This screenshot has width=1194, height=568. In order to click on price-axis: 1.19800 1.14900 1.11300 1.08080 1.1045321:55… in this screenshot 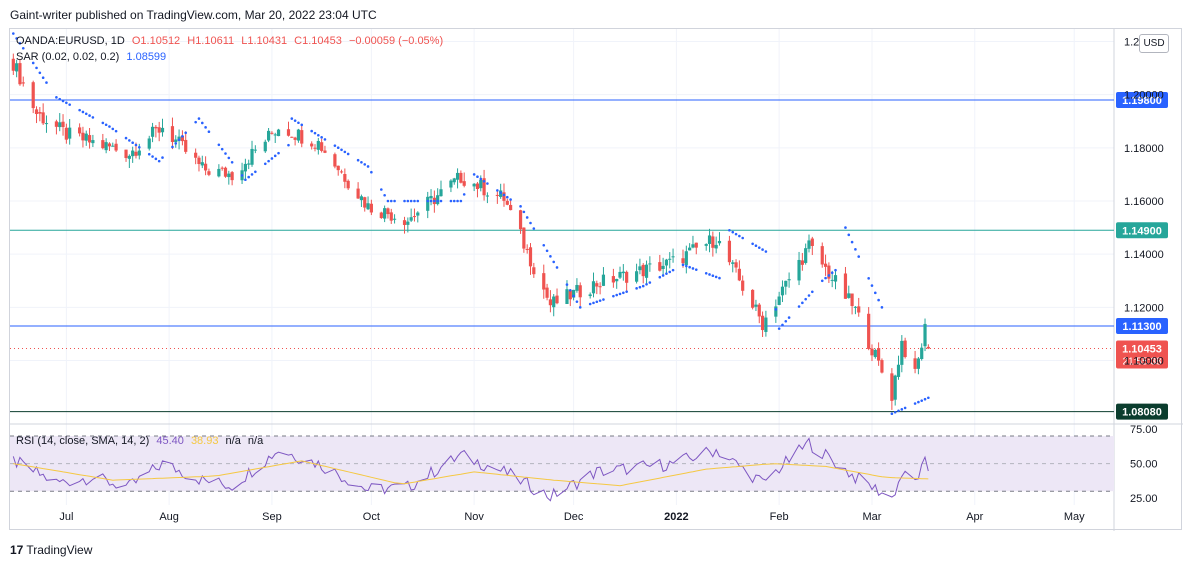, I will do `click(1142, 270)`.